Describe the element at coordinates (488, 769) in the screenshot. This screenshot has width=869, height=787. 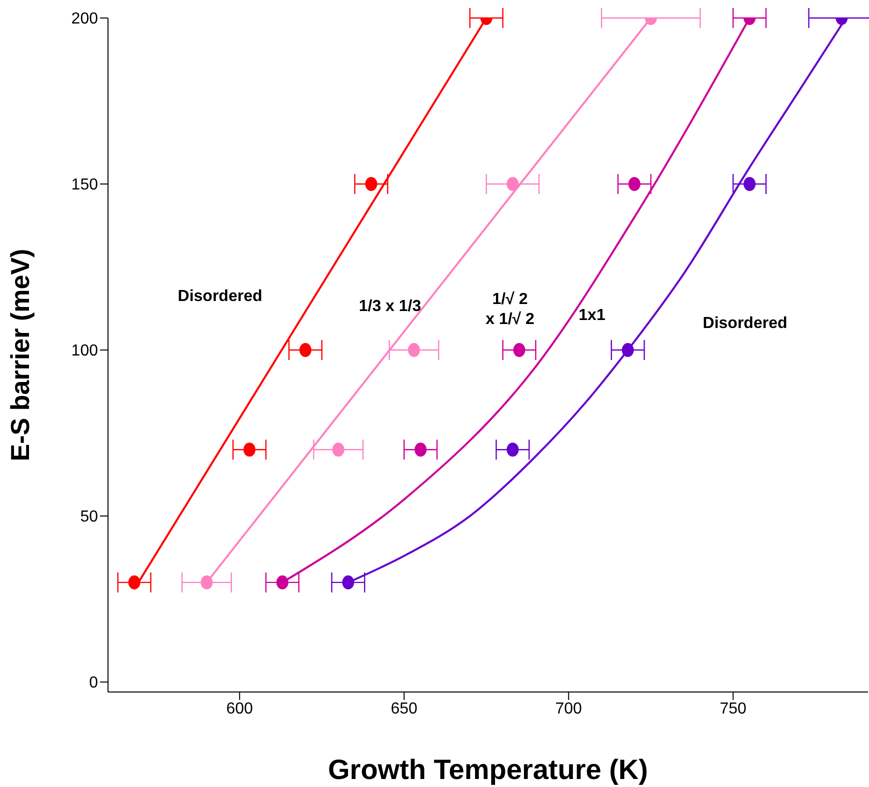
I see `x-axis-title: Growth Temperature (K)` at that location.